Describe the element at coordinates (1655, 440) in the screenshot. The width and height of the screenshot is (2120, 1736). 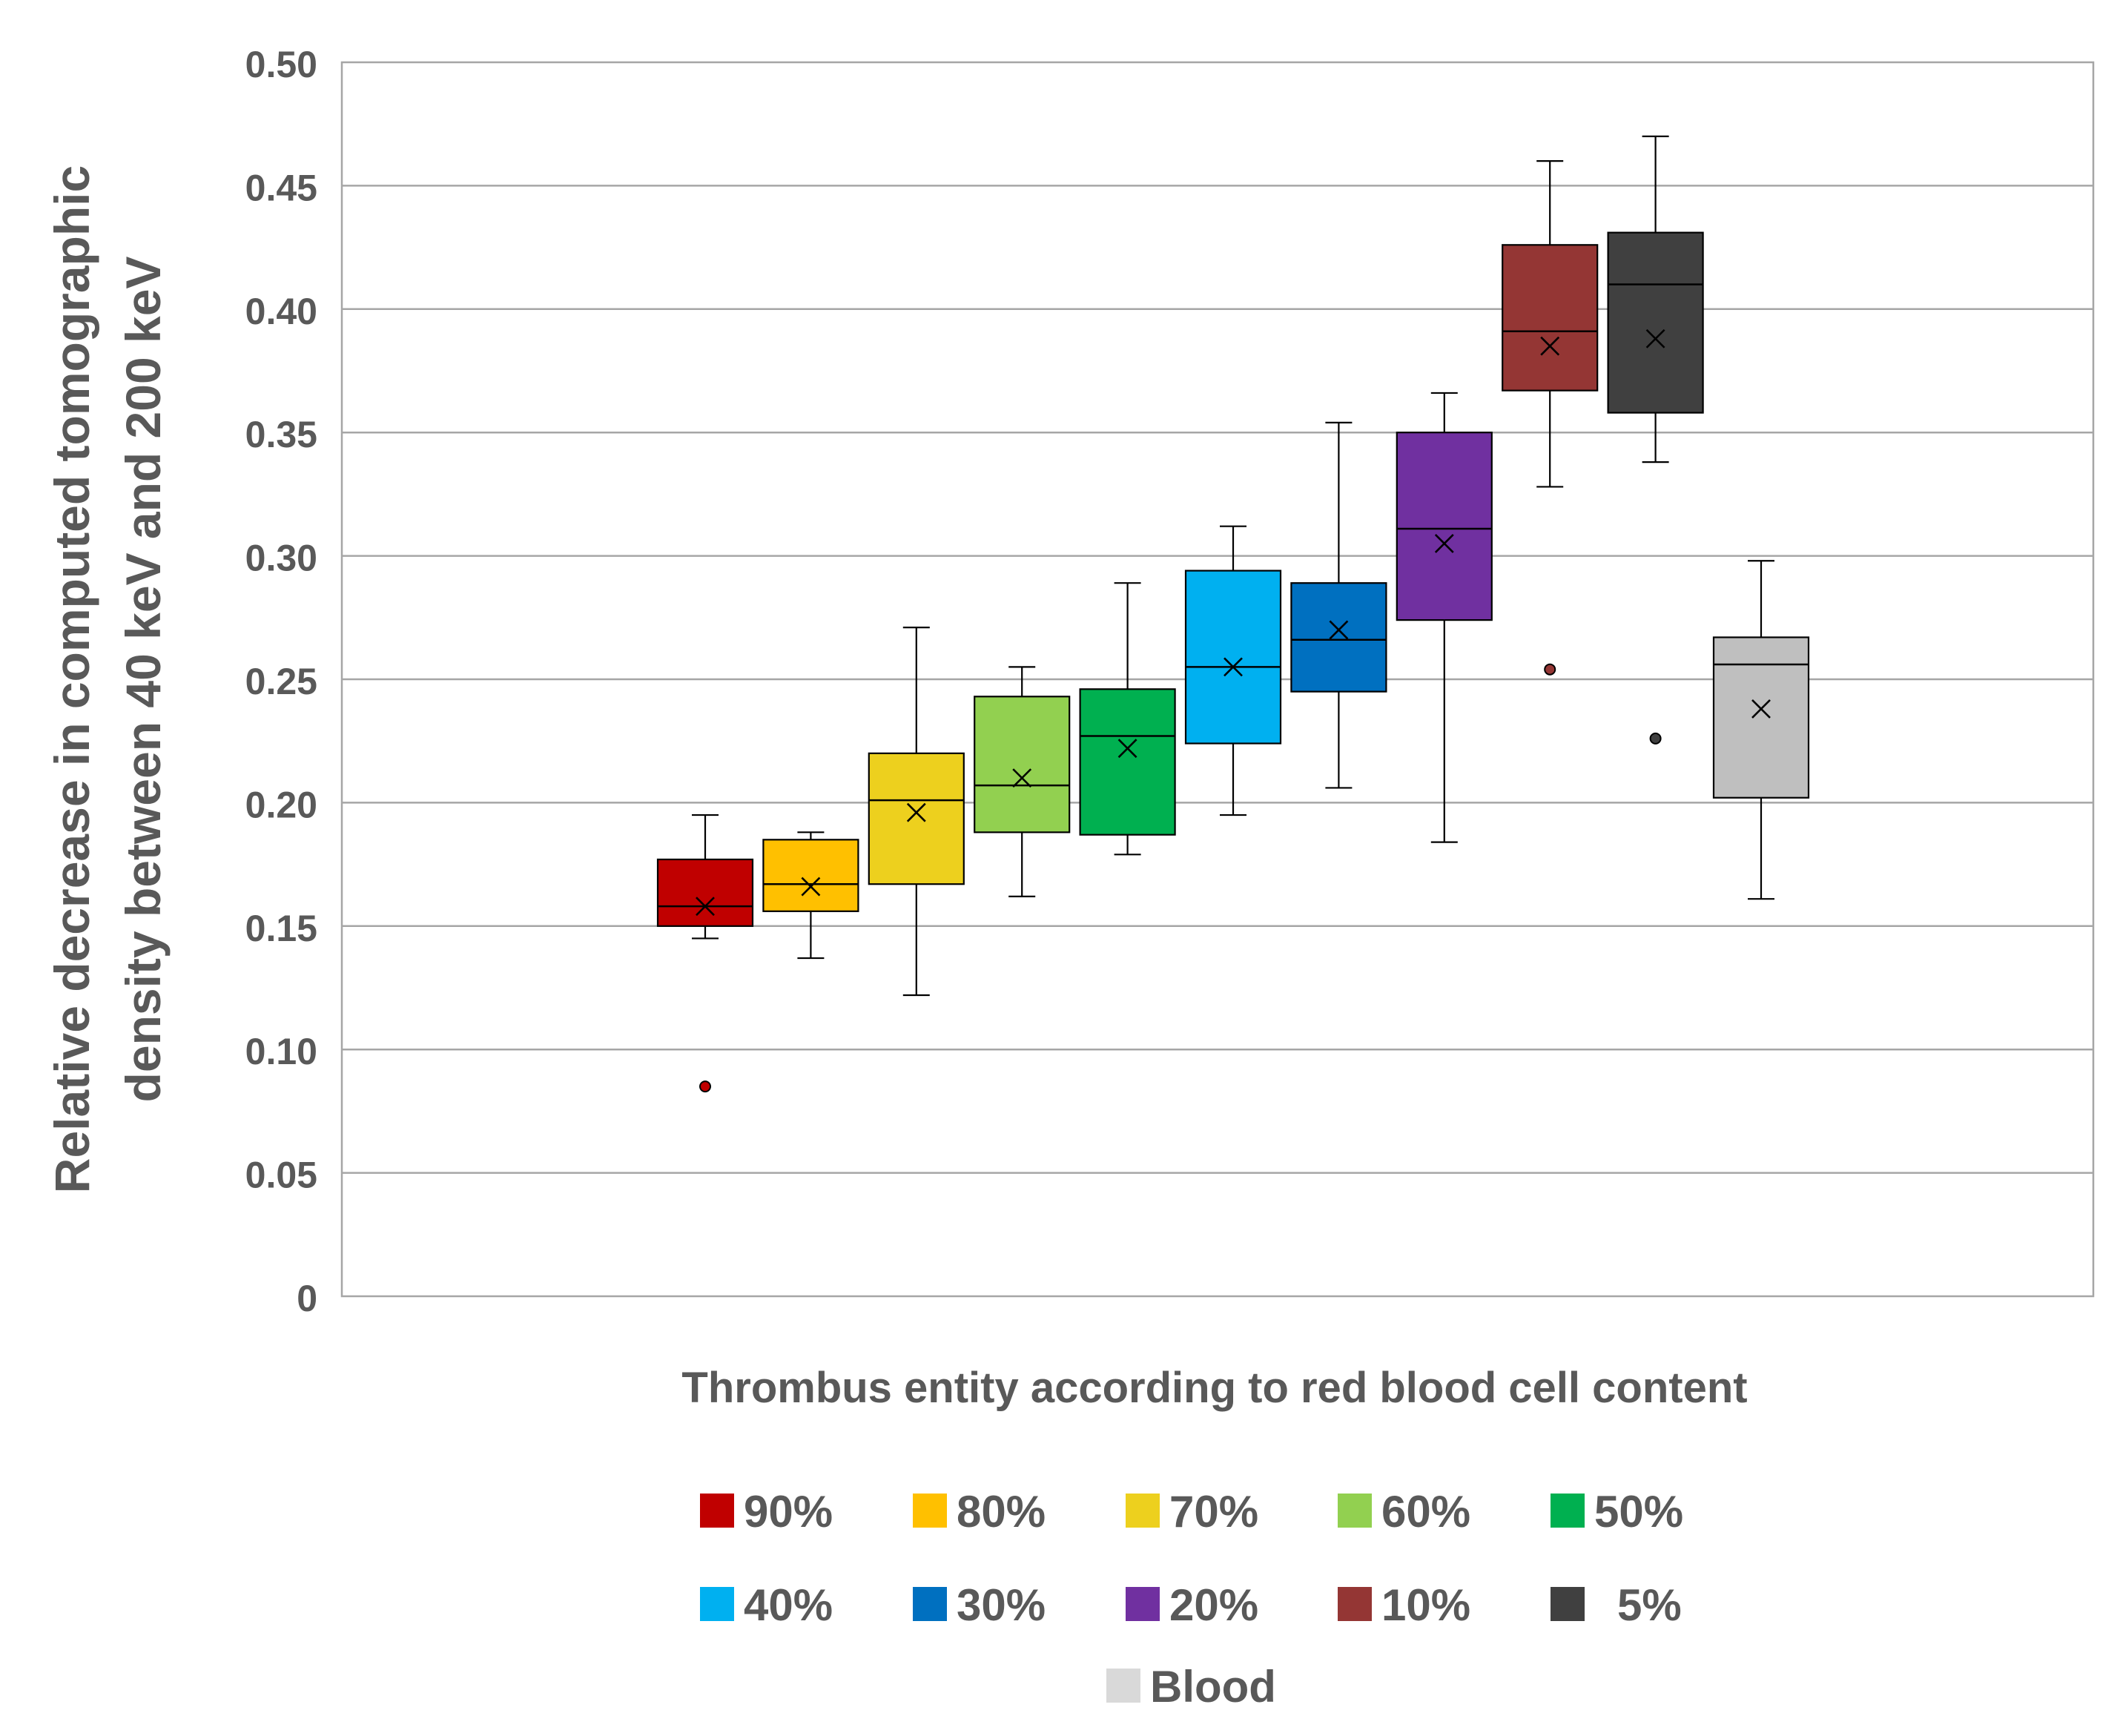
I see `box-5-percent` at that location.